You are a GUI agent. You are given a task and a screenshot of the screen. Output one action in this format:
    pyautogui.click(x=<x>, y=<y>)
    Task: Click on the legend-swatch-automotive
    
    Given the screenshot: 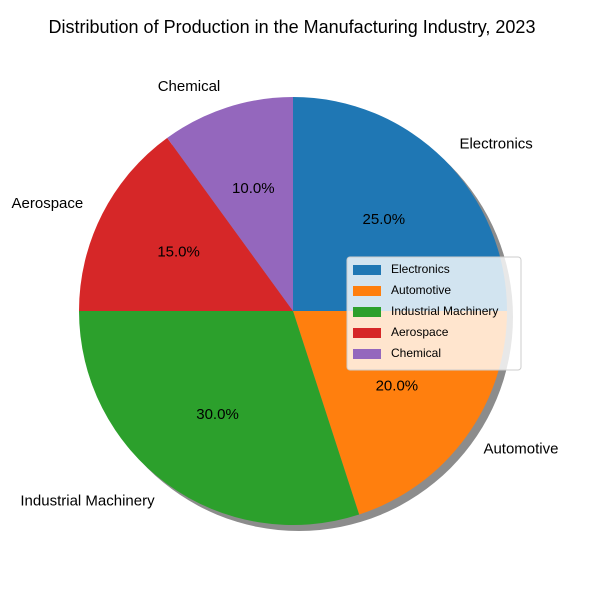 What is the action you would take?
    pyautogui.click(x=367, y=291)
    